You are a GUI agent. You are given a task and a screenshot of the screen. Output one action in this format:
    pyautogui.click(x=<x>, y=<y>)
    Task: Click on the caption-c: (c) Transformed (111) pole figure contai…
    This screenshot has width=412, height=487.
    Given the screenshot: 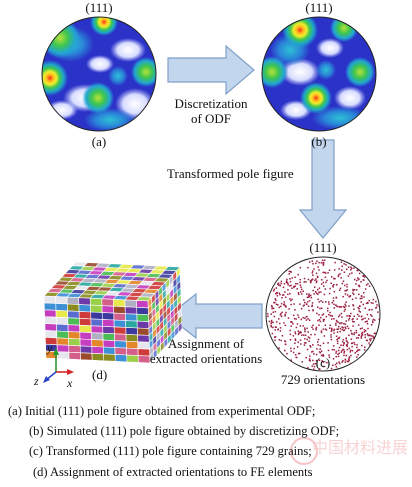 What is the action you would take?
    pyautogui.click(x=170, y=451)
    